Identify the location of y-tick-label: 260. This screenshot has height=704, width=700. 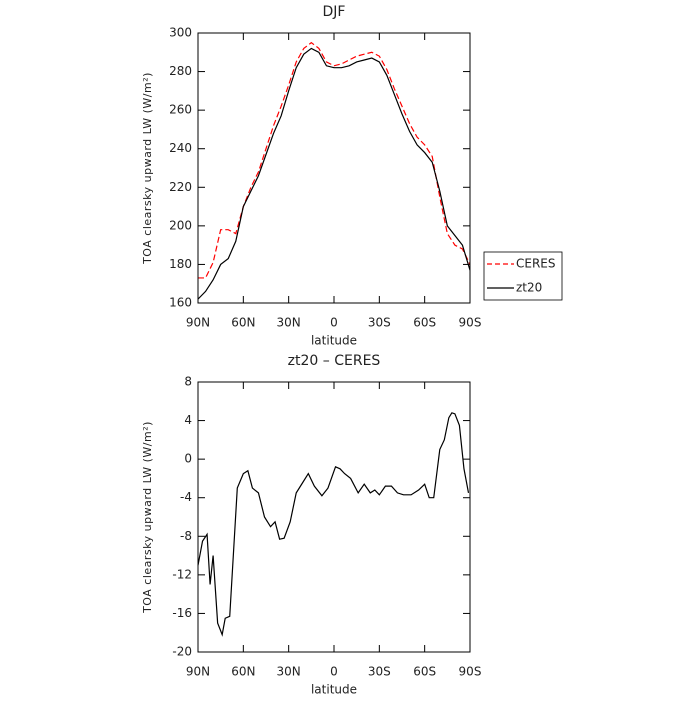
(180, 110).